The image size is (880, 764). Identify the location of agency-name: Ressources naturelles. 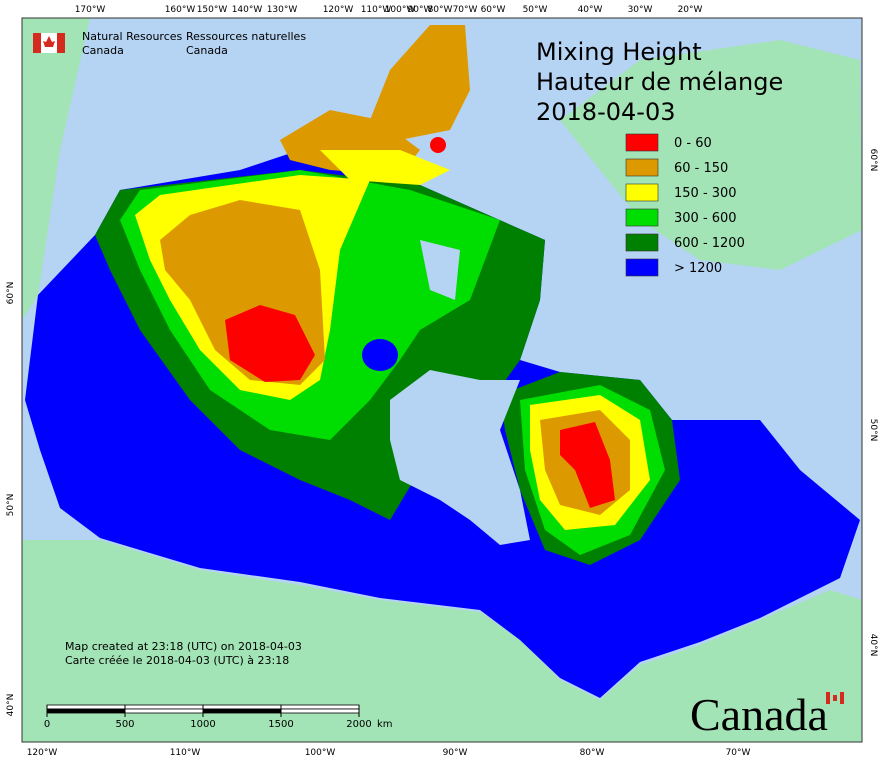
(246, 36).